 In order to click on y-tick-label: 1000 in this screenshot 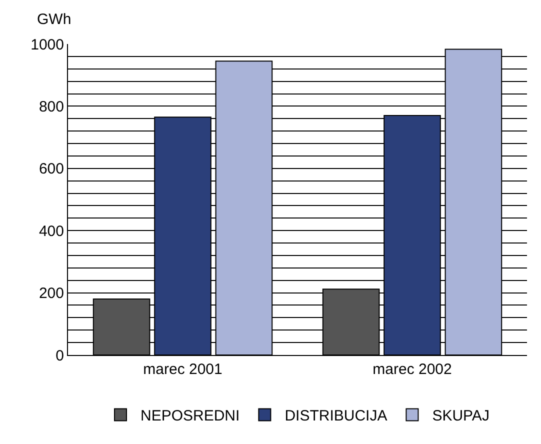, I will do `click(47, 45)`.